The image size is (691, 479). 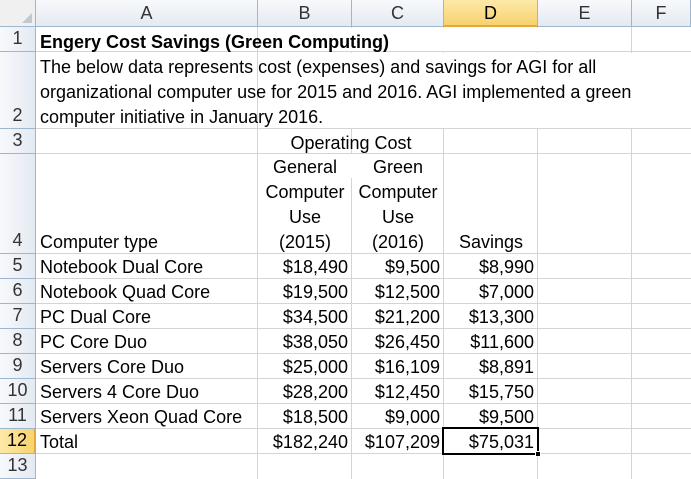 I want to click on table-row-2016: $9,500, so click(x=412, y=267).